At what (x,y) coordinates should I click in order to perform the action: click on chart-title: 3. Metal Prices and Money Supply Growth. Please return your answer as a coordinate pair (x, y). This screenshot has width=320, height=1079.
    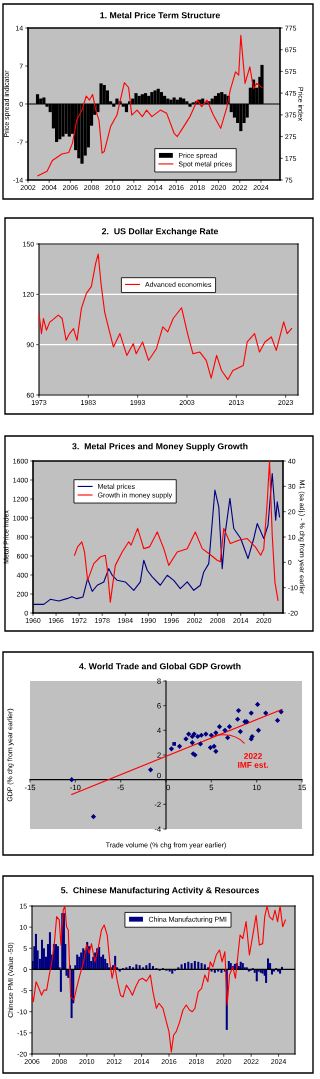
    Looking at the image, I should click on (160, 447).